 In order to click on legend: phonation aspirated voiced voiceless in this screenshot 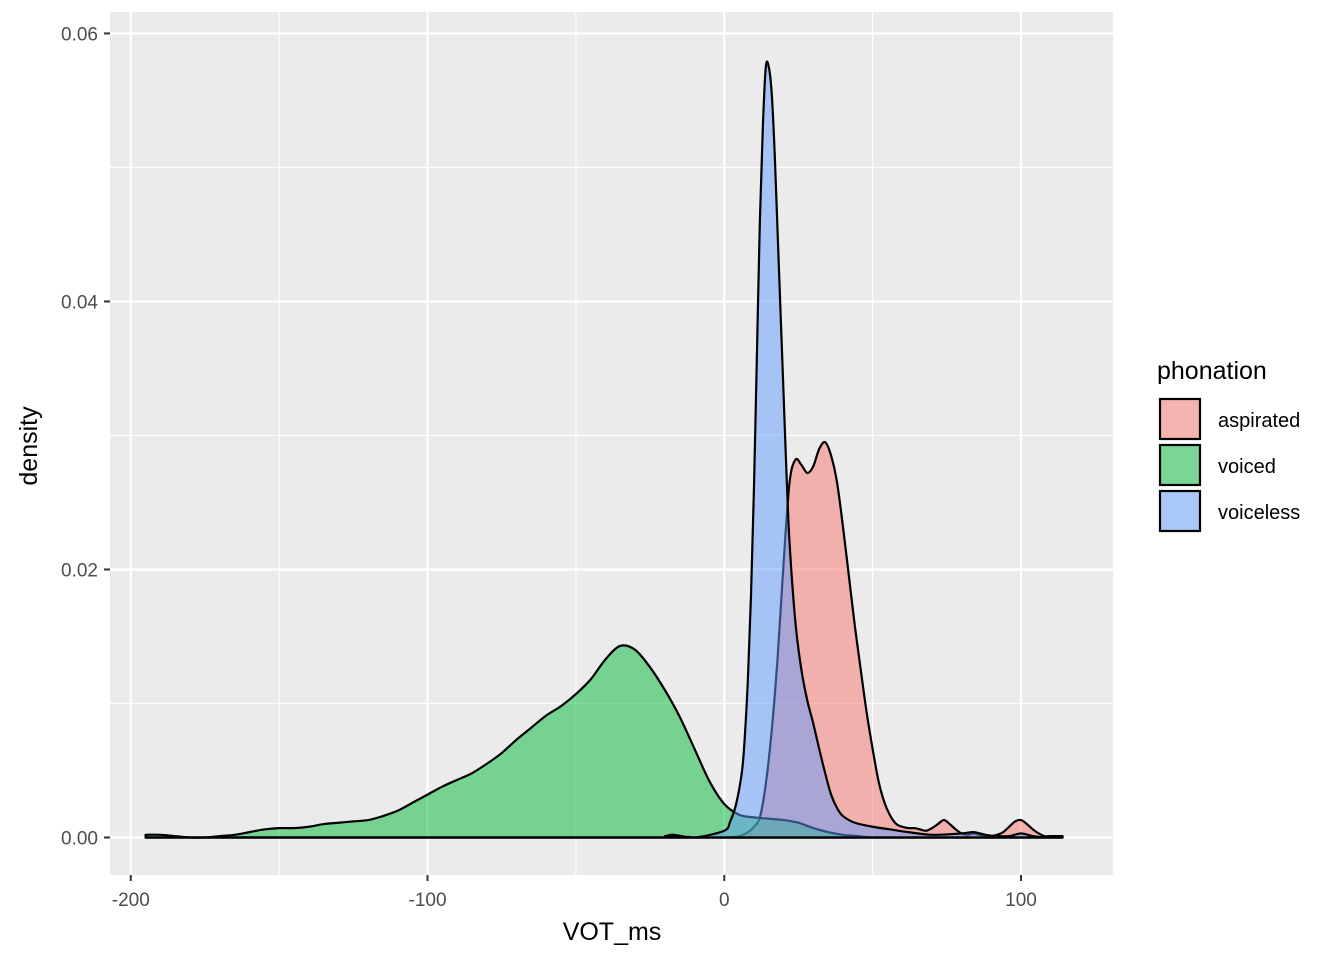, I will do `click(1228, 445)`.